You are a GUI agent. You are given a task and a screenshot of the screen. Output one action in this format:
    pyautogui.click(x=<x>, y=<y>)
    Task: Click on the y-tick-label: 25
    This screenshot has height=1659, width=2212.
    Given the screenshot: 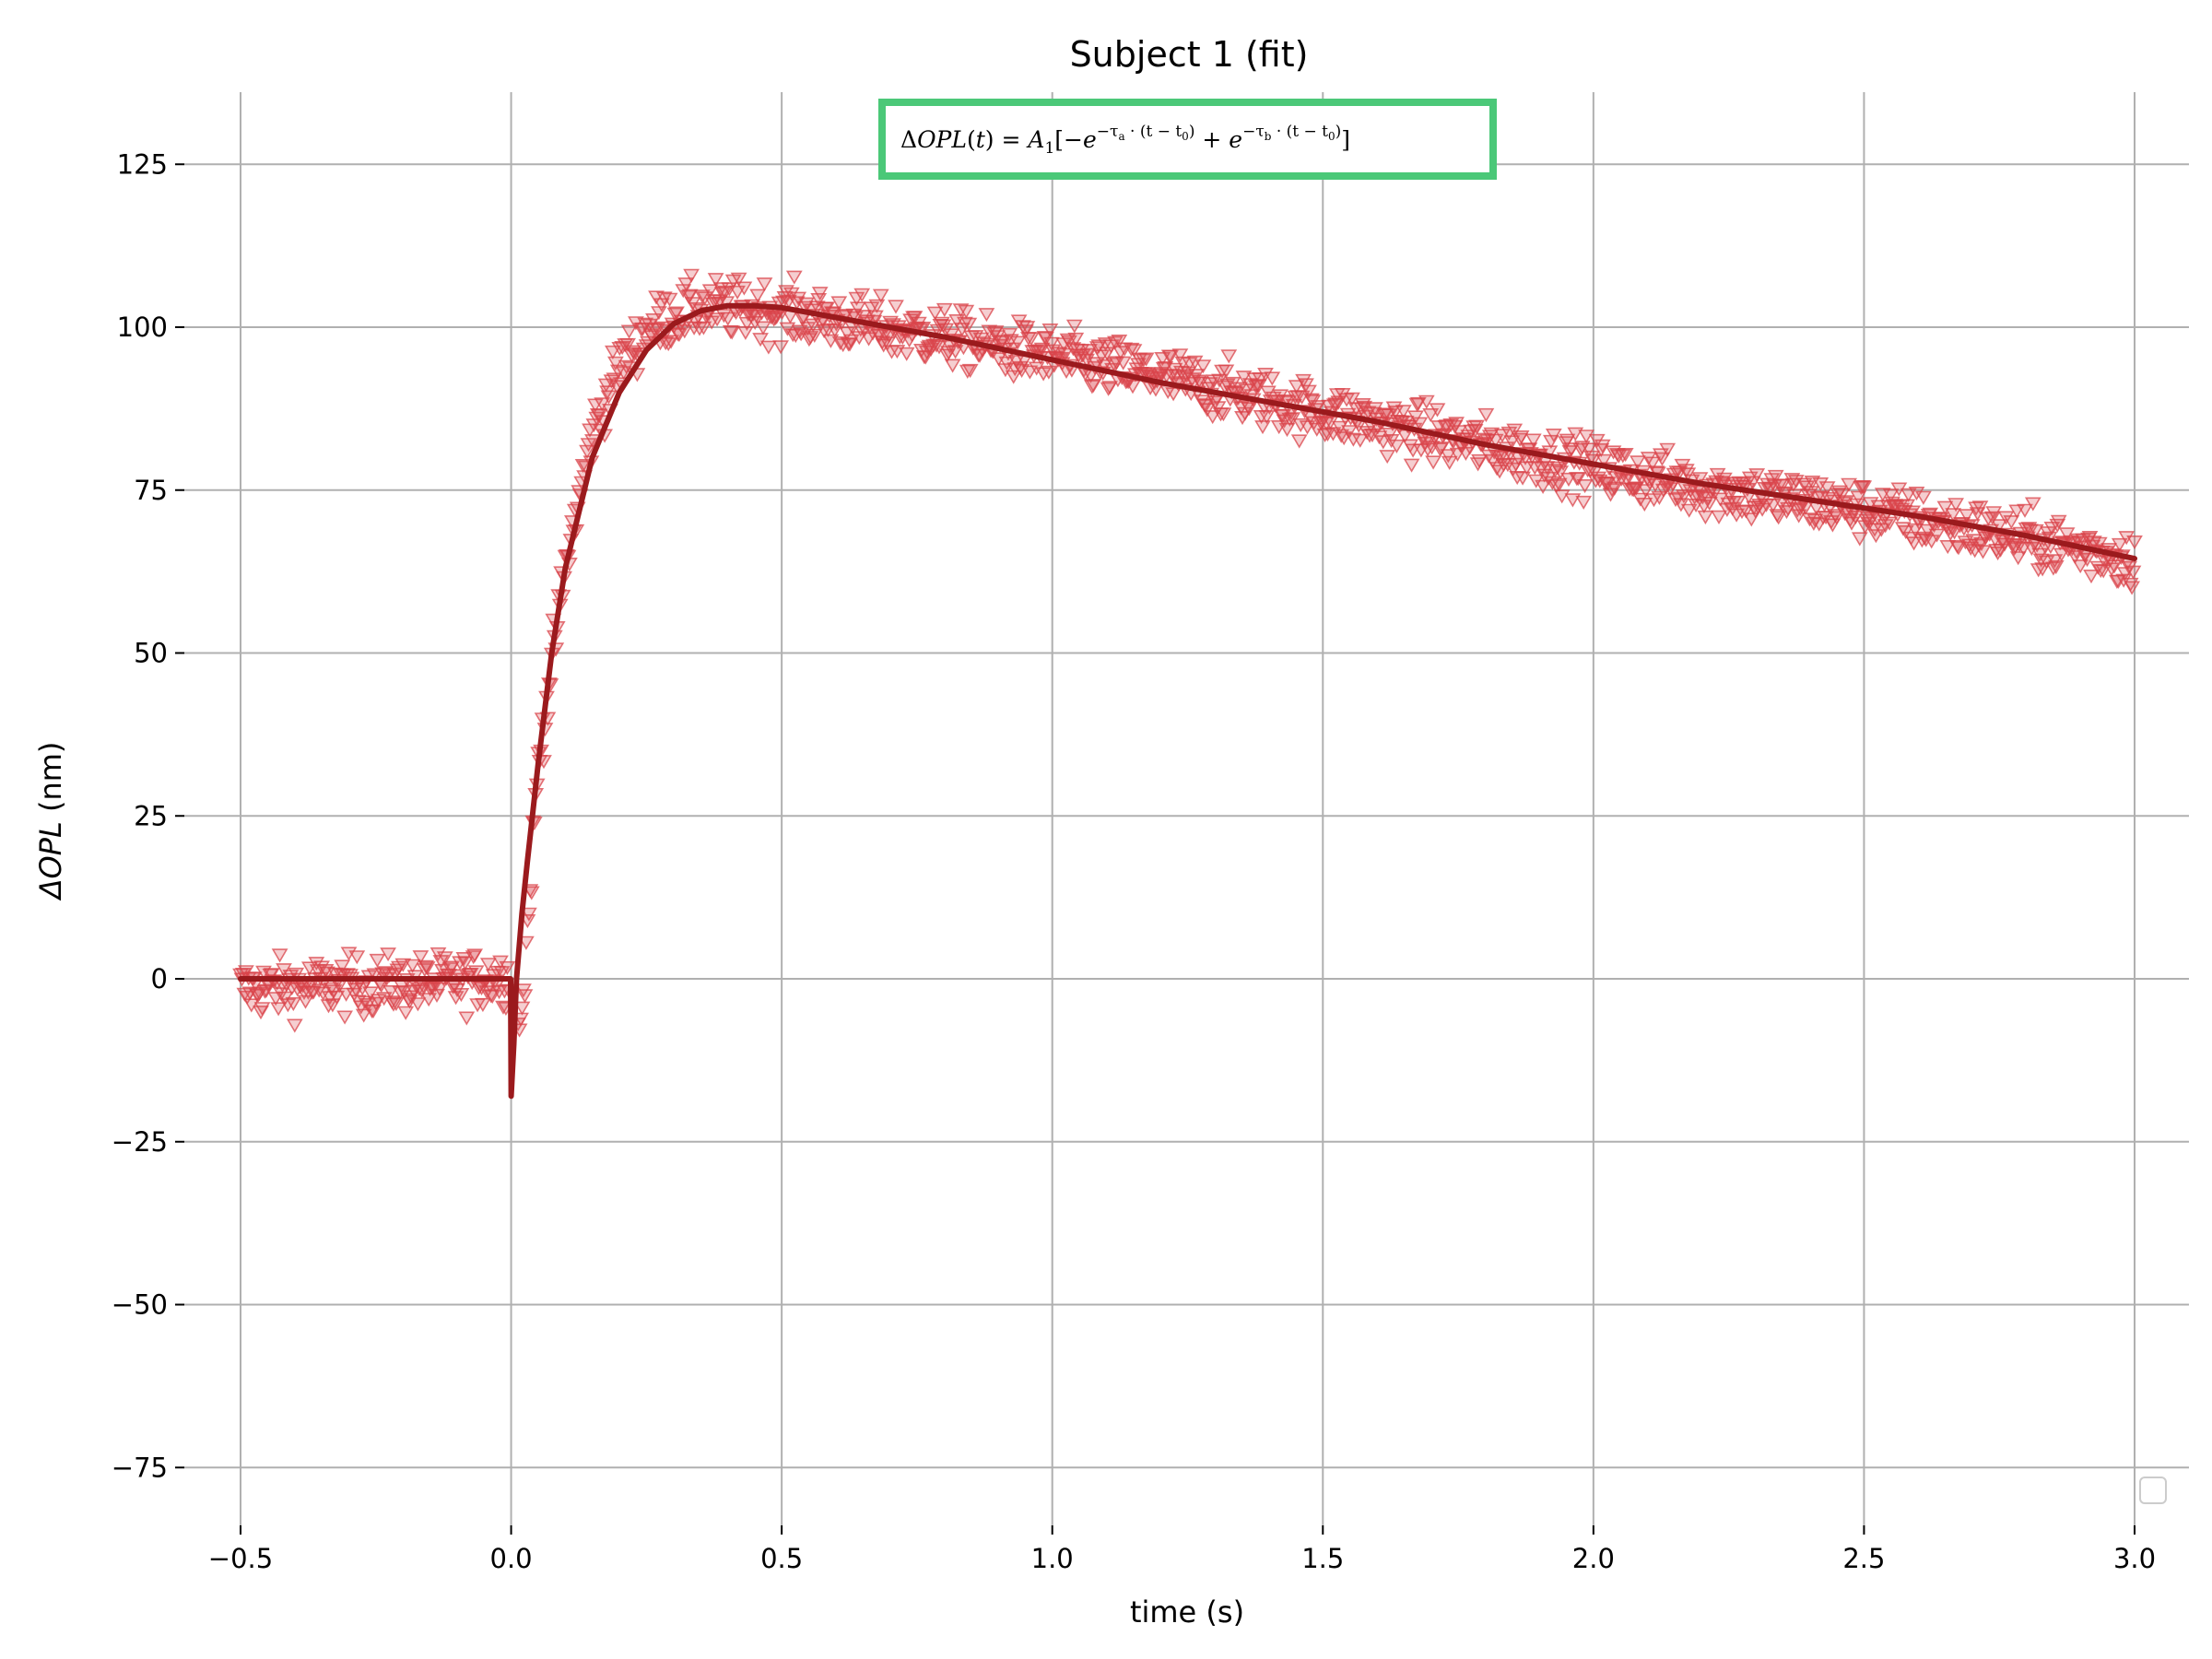 What is the action you would take?
    pyautogui.click(x=151, y=815)
    